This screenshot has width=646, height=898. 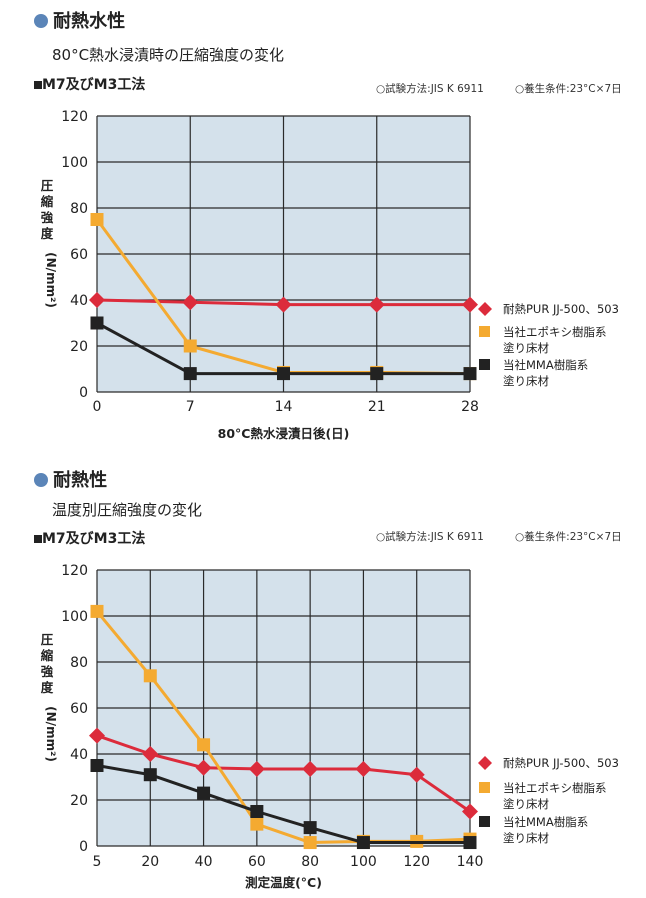 What do you see at coordinates (190, 407) in the screenshot?
I see `x-tick-label: 7` at bounding box center [190, 407].